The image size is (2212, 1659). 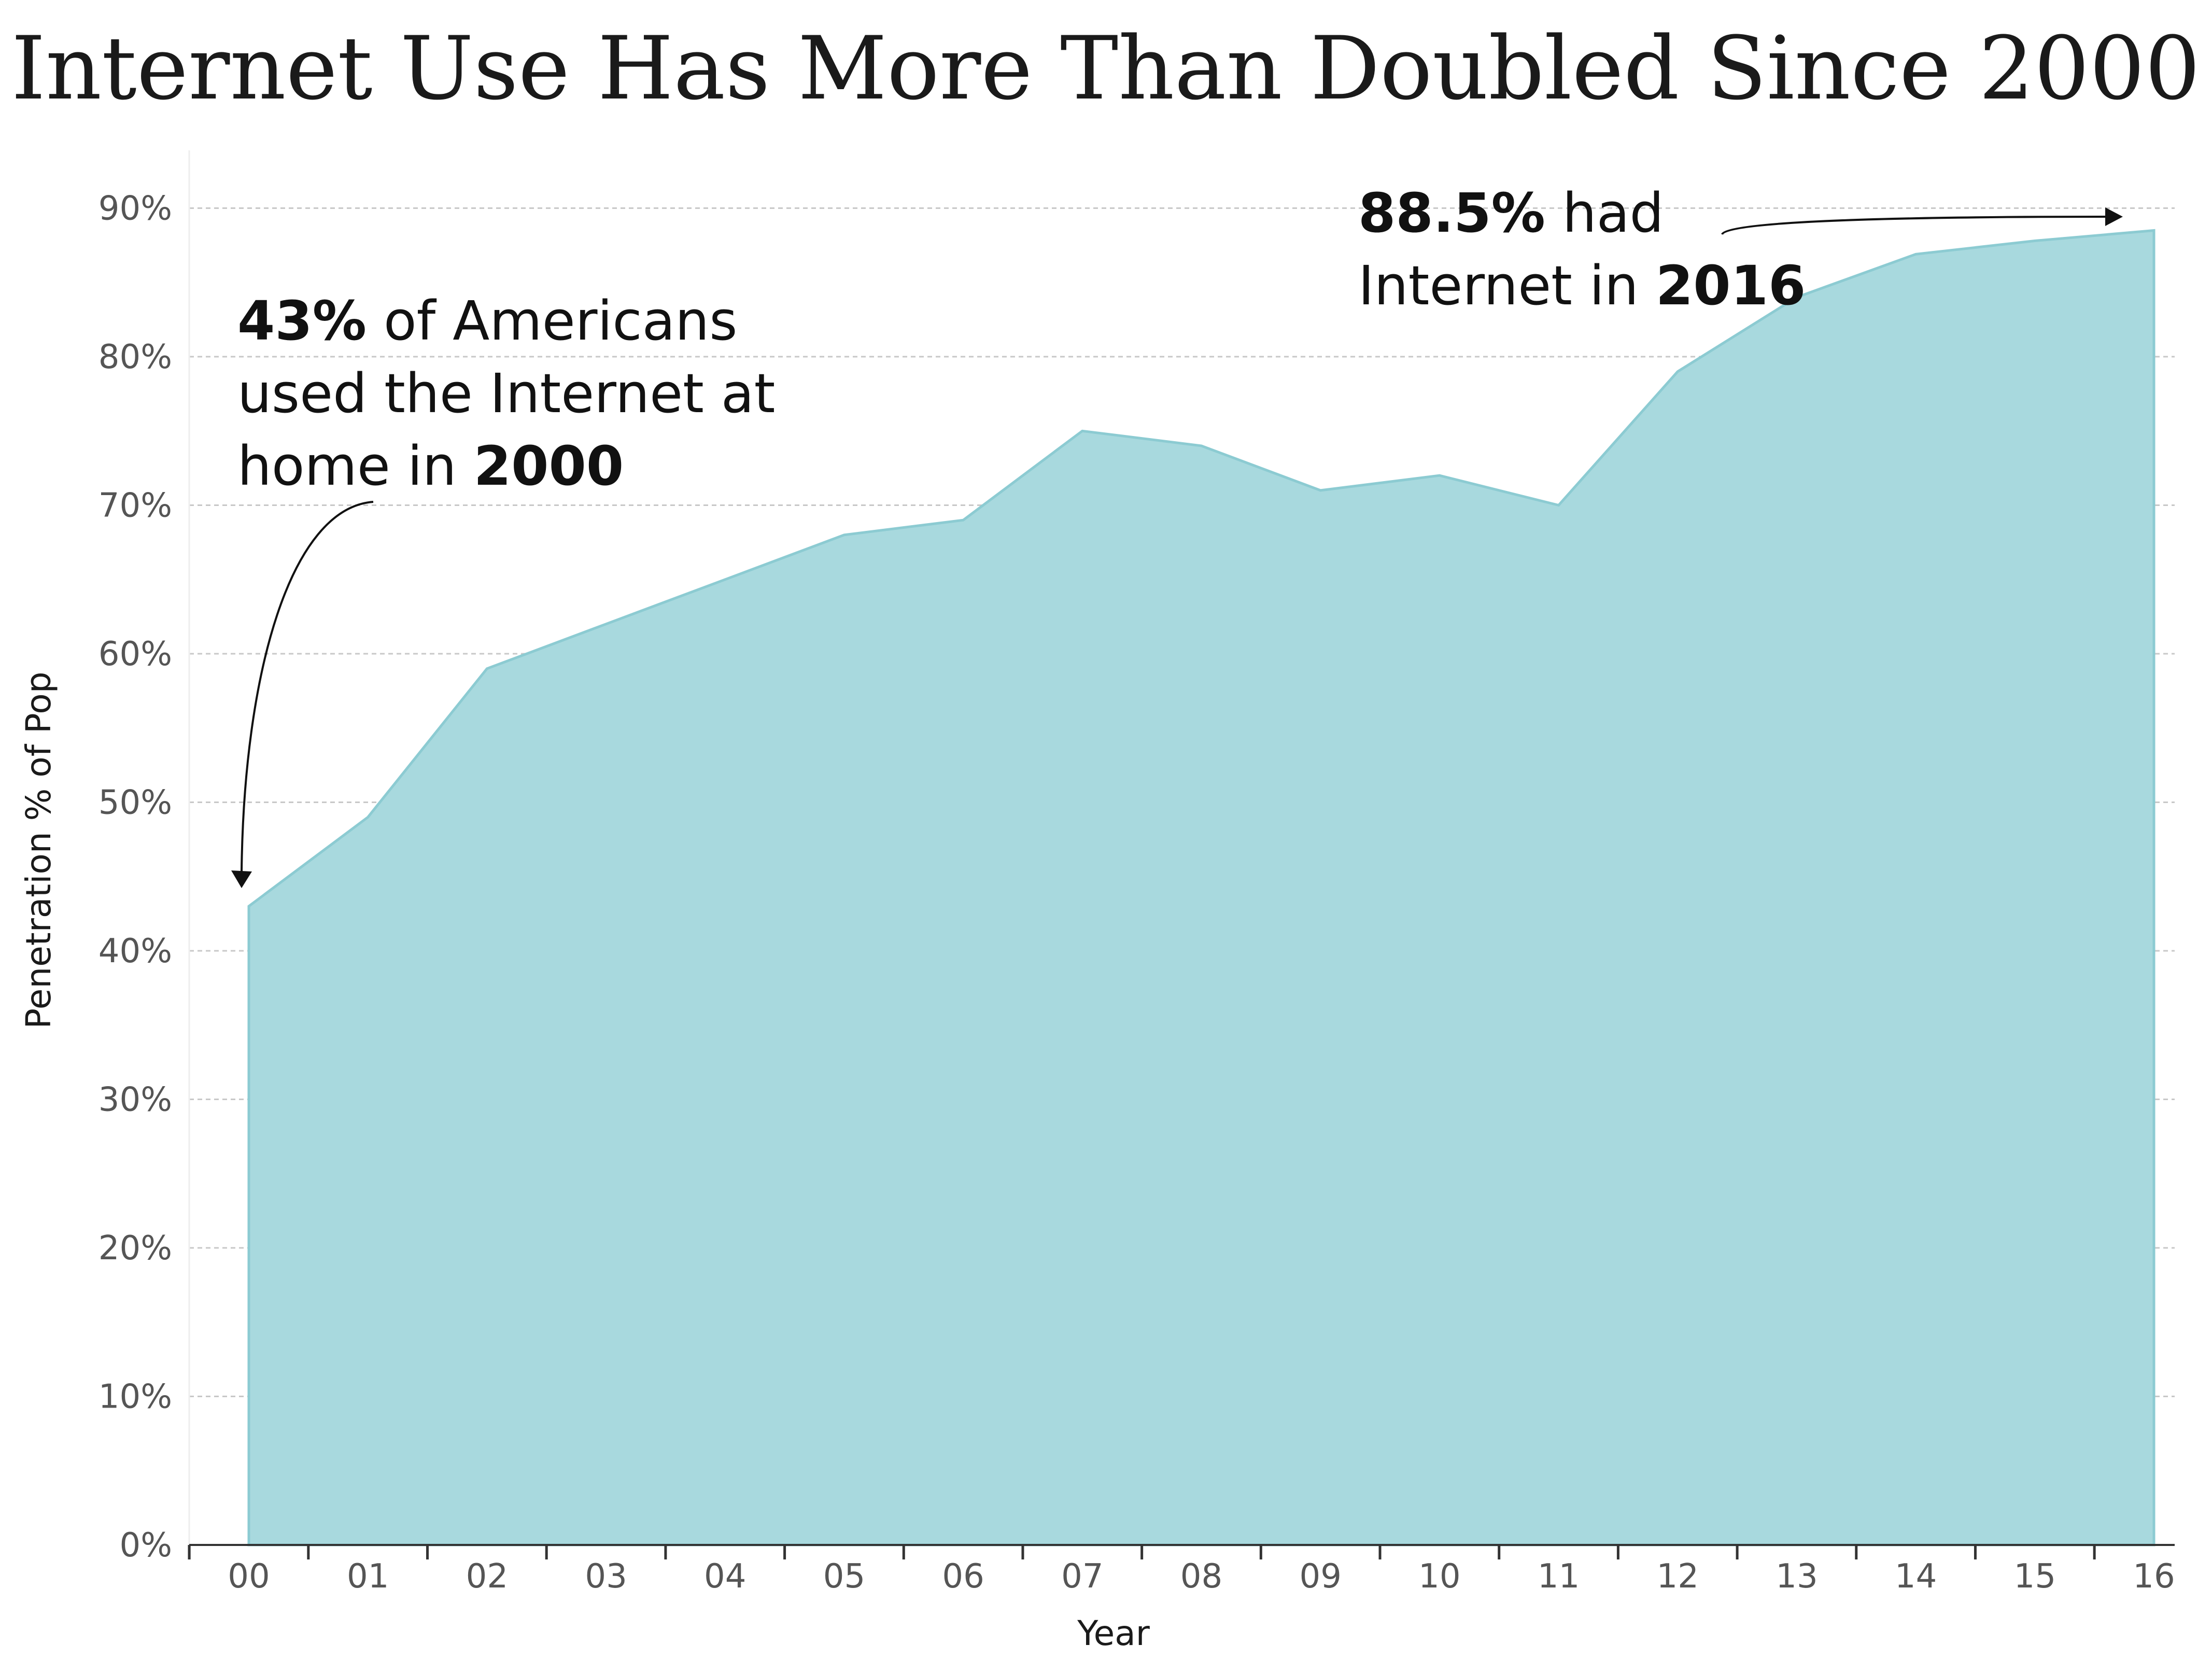 I want to click on x-tick-label: 02, so click(x=487, y=1576).